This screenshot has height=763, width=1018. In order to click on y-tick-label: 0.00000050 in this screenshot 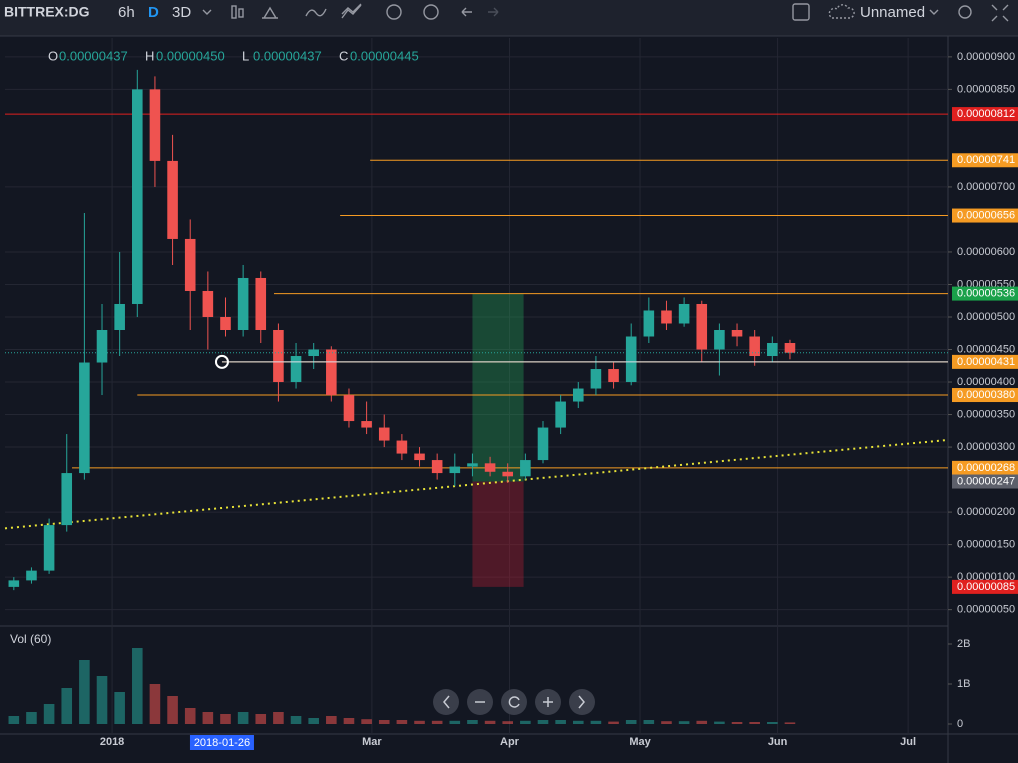, I will do `click(986, 610)`.